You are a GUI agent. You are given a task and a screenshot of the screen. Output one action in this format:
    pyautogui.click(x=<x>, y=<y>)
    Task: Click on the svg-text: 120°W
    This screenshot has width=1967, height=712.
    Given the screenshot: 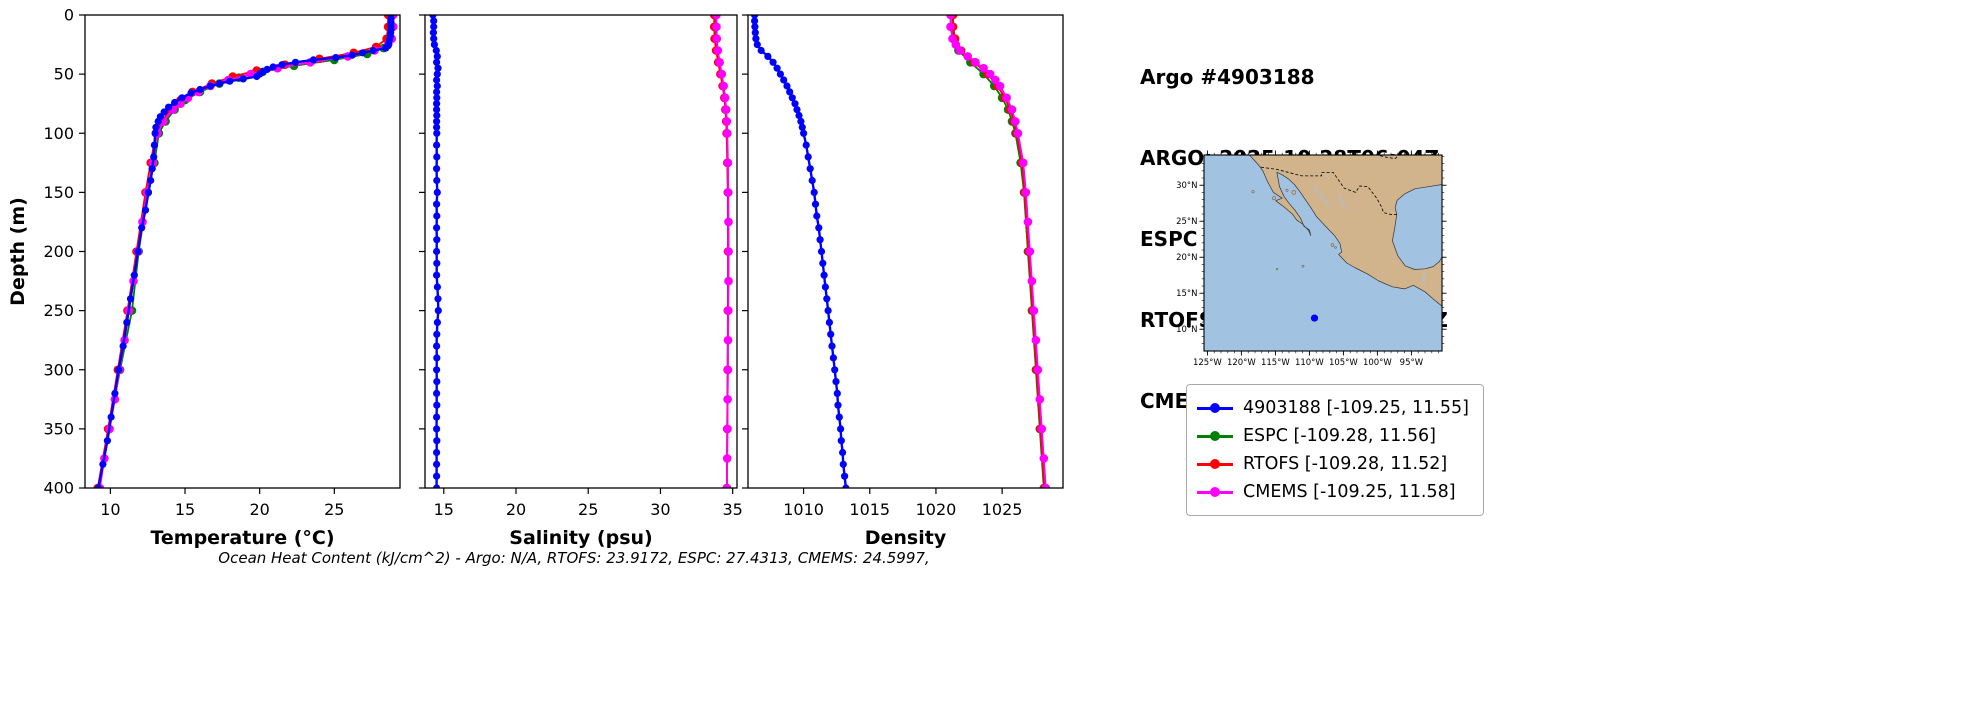 What is the action you would take?
    pyautogui.click(x=1241, y=363)
    